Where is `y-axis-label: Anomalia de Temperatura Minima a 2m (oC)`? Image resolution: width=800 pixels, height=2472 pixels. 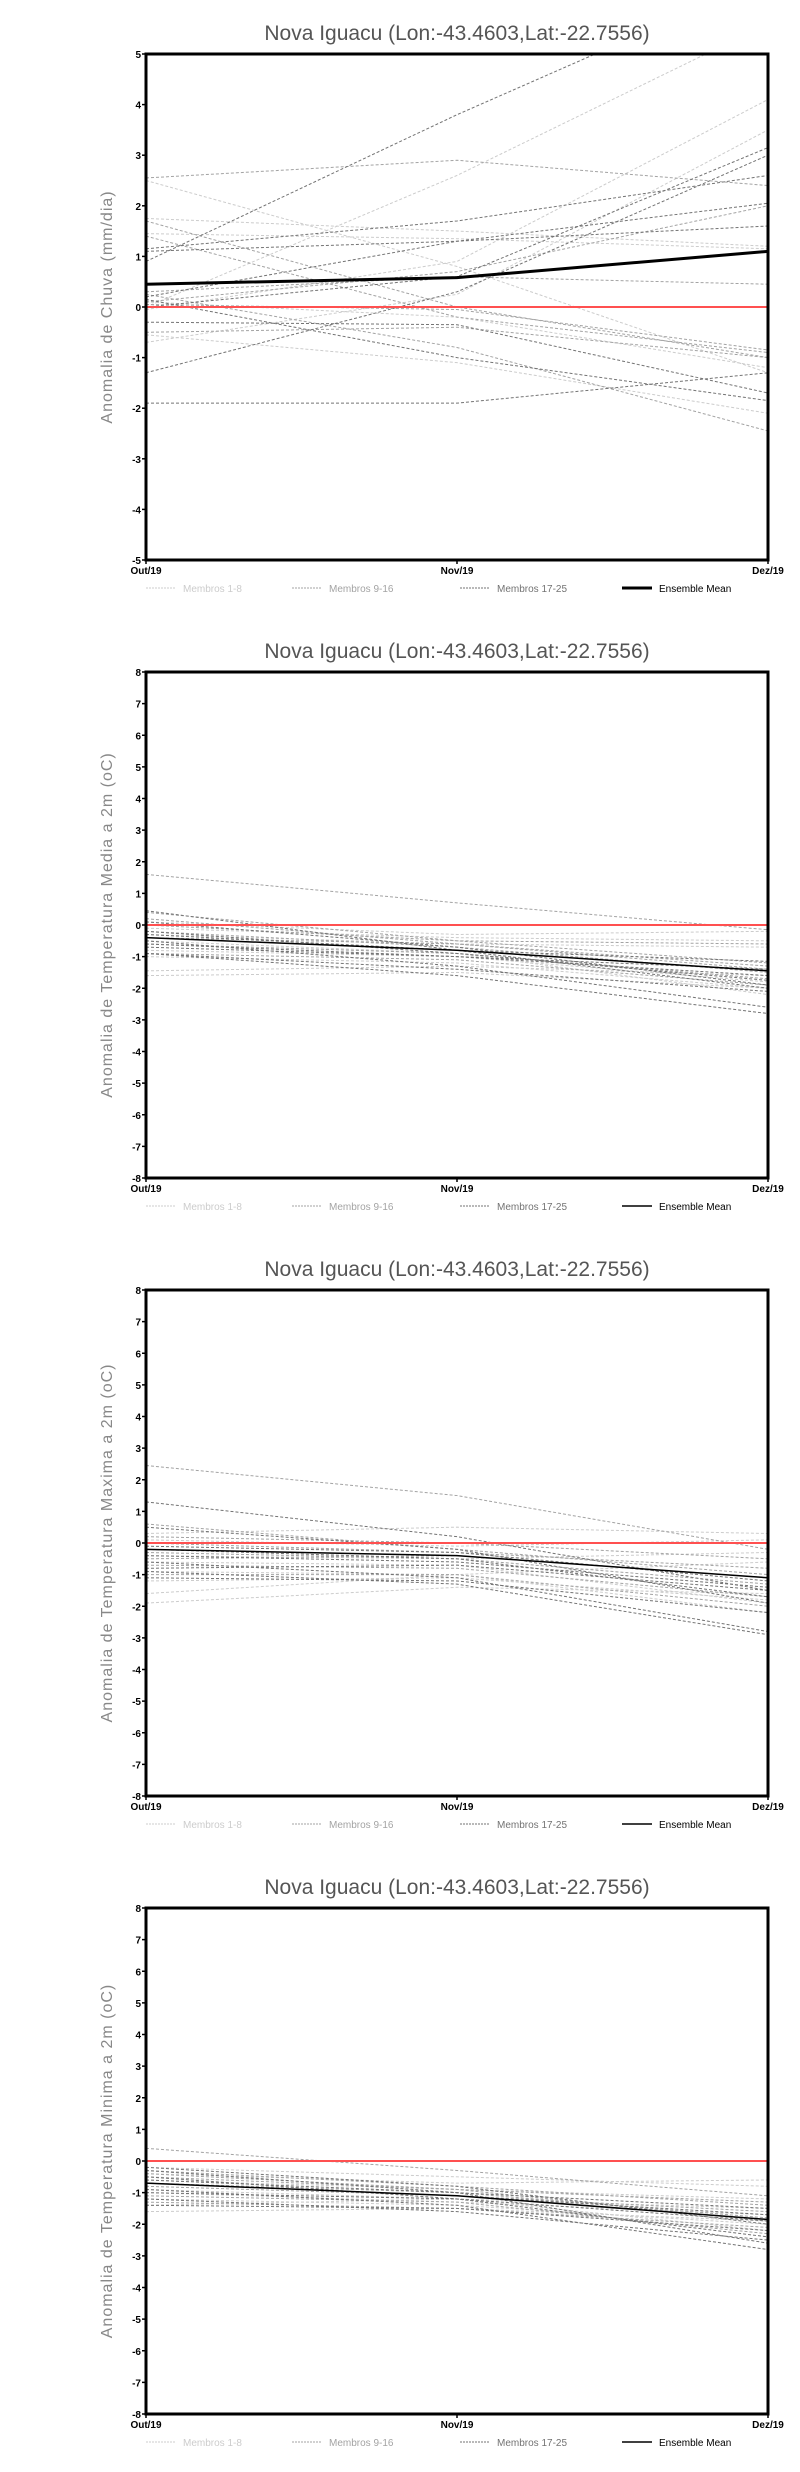 y-axis-label: Anomalia de Temperatura Minima a 2m (oC) is located at coordinates (107, 2161).